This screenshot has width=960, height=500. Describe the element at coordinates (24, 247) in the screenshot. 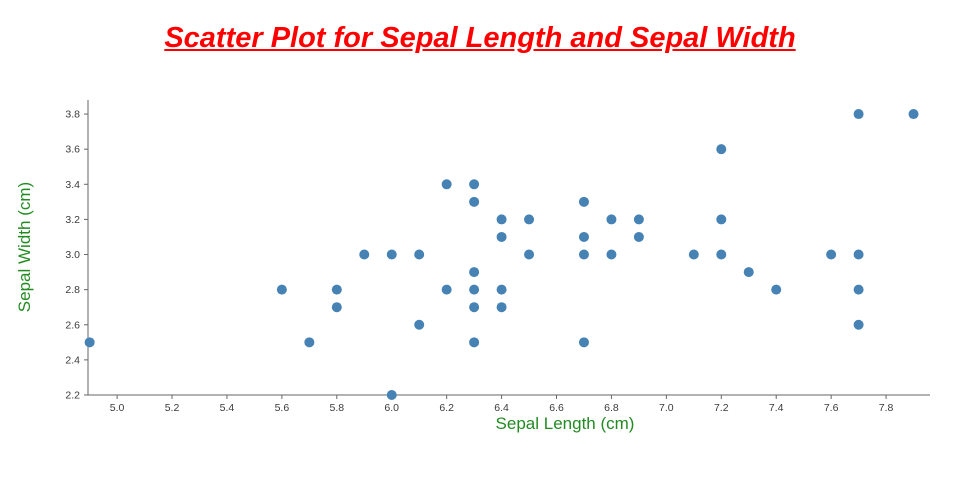

I see `y-axis-title: Sepal Width (cm)` at that location.